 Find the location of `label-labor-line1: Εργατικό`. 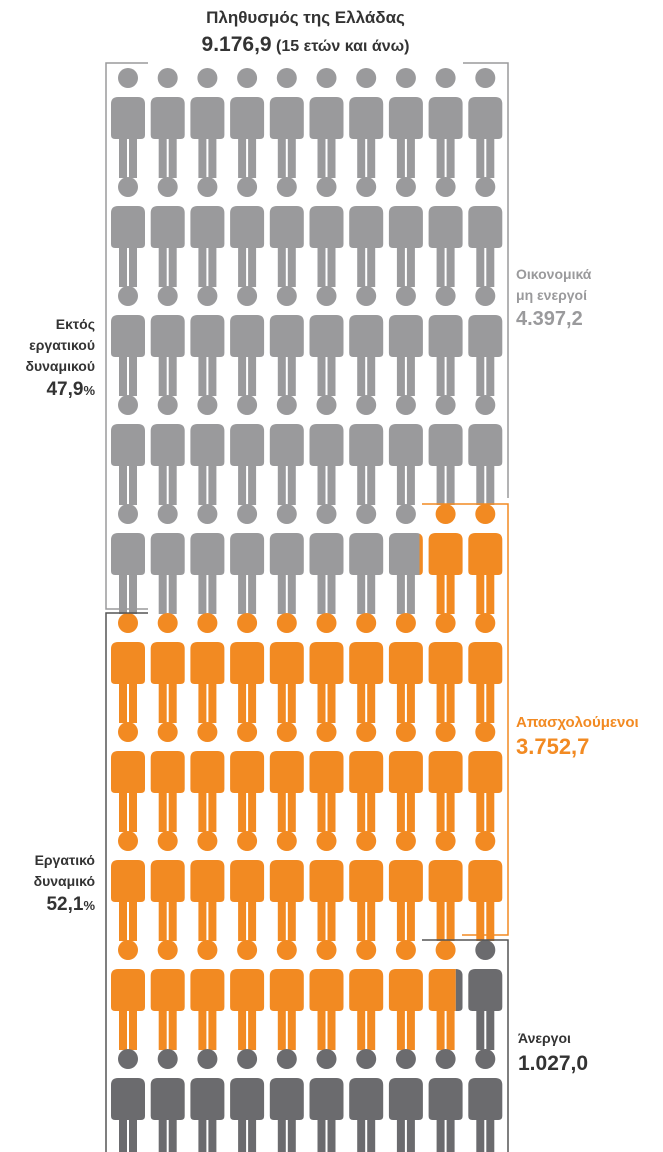

label-labor-line1: Εργατικό is located at coordinates (64, 860).